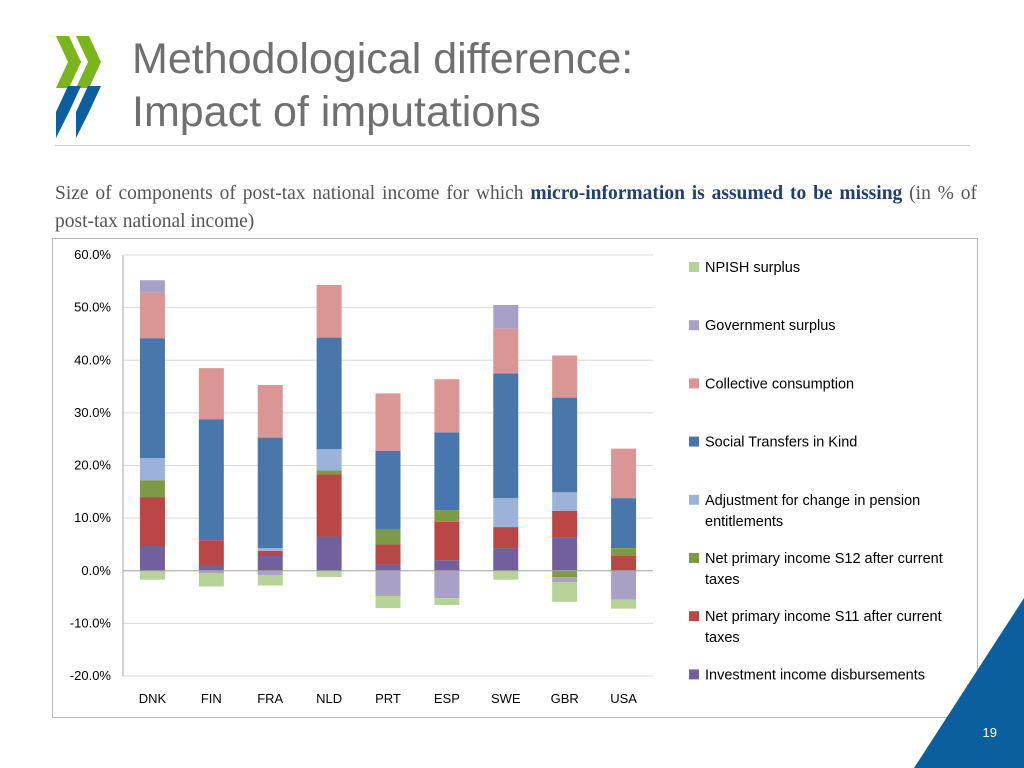 The image size is (1024, 768). Describe the element at coordinates (92, 412) in the screenshot. I see `y-tick-label: 30.0%` at that location.